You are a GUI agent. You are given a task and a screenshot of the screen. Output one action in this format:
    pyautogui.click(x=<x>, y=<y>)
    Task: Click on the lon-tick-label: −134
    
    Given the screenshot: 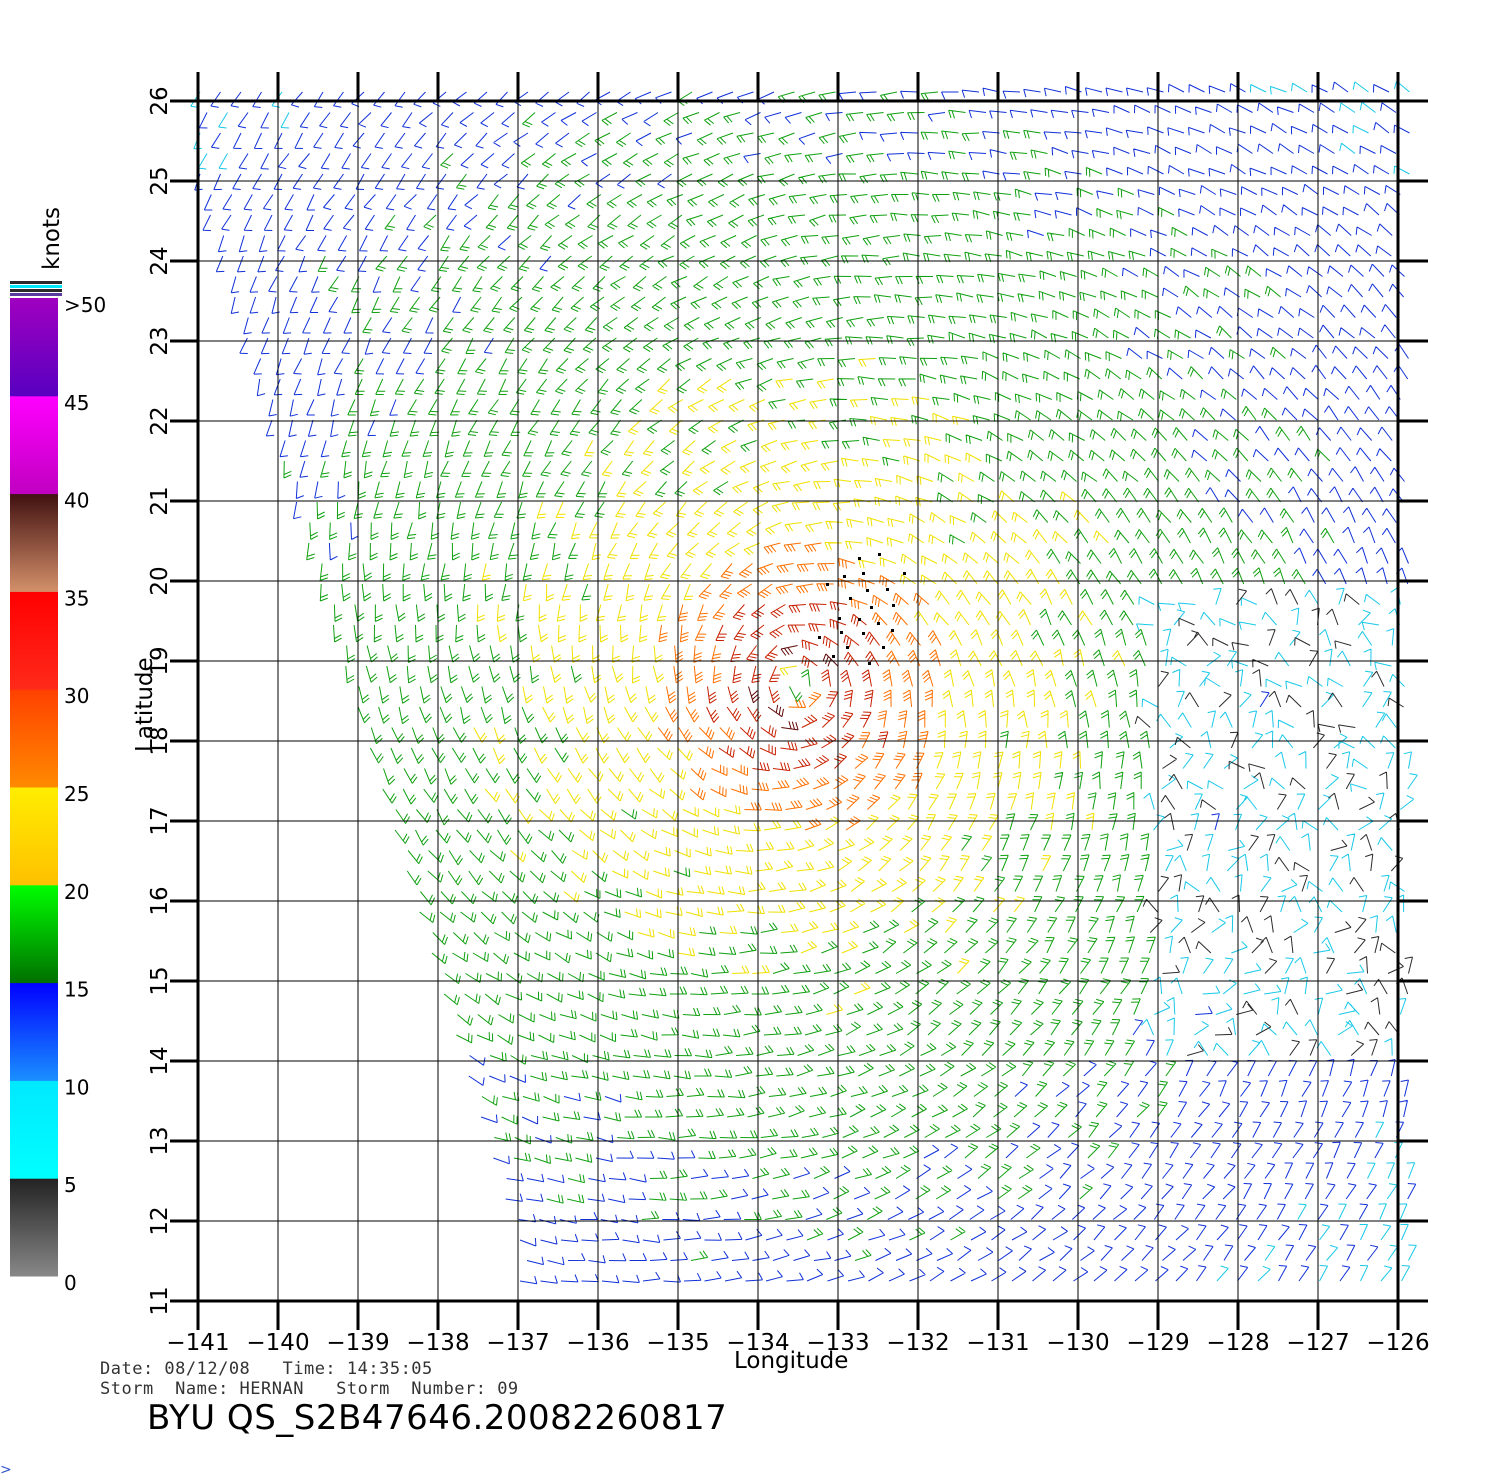 What is the action you would take?
    pyautogui.click(x=757, y=1343)
    